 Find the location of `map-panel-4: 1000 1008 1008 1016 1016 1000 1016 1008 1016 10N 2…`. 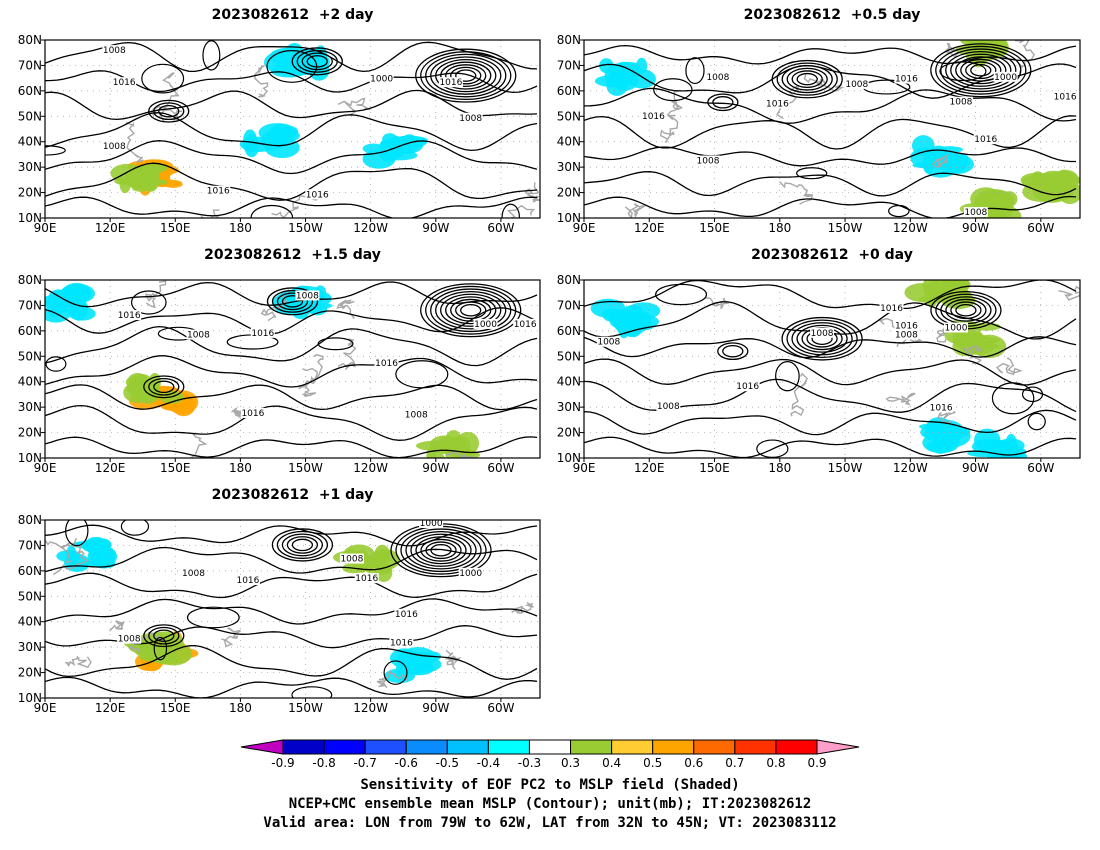

map-panel-4: 1000 1008 1008 1016 1016 1000 1016 1008 1016 10N 2… is located at coordinates (279, 614).